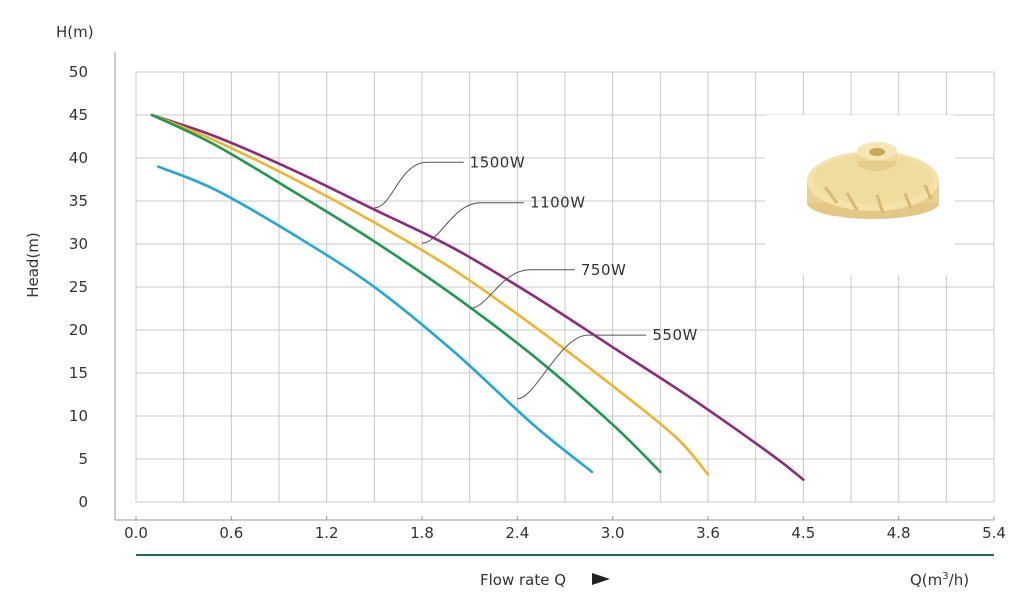 The width and height of the screenshot is (1033, 600). What do you see at coordinates (83, 459) in the screenshot?
I see `y-tick-label: 5` at bounding box center [83, 459].